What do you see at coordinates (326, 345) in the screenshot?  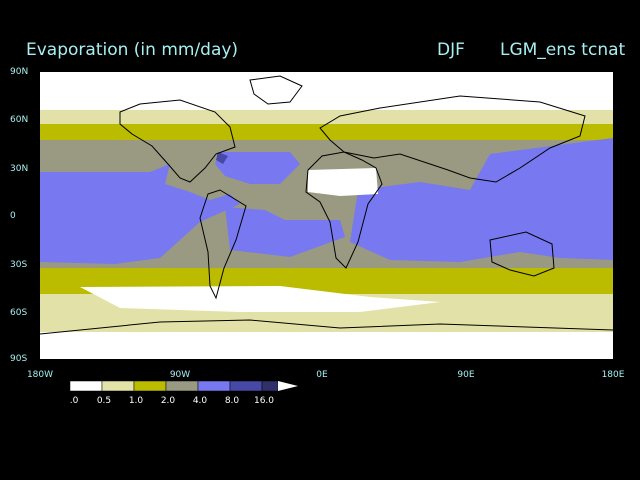 I see `antarctic-white` at bounding box center [326, 345].